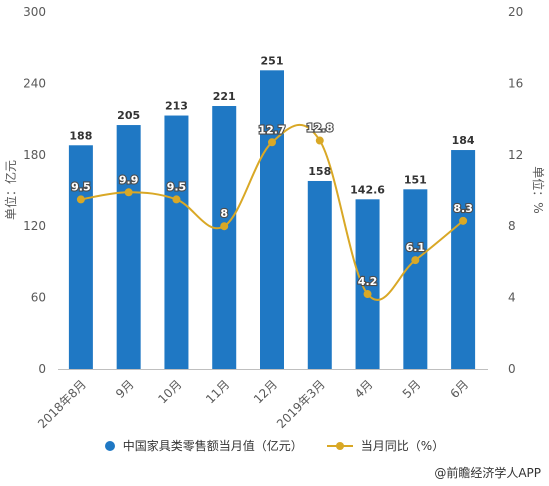 This screenshot has height=486, width=549. What do you see at coordinates (217, 391) in the screenshot?
I see `x-tick-label: 11月` at bounding box center [217, 391].